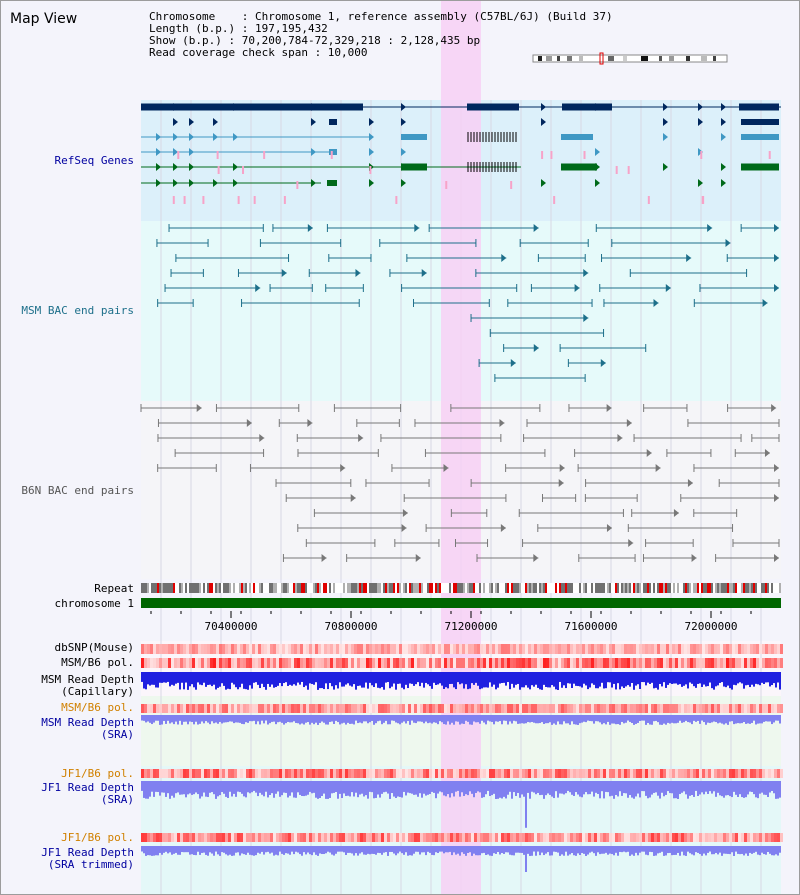  Describe the element at coordinates (94, 160) in the screenshot. I see `track-label-refseq: RefSeq Genes` at that location.